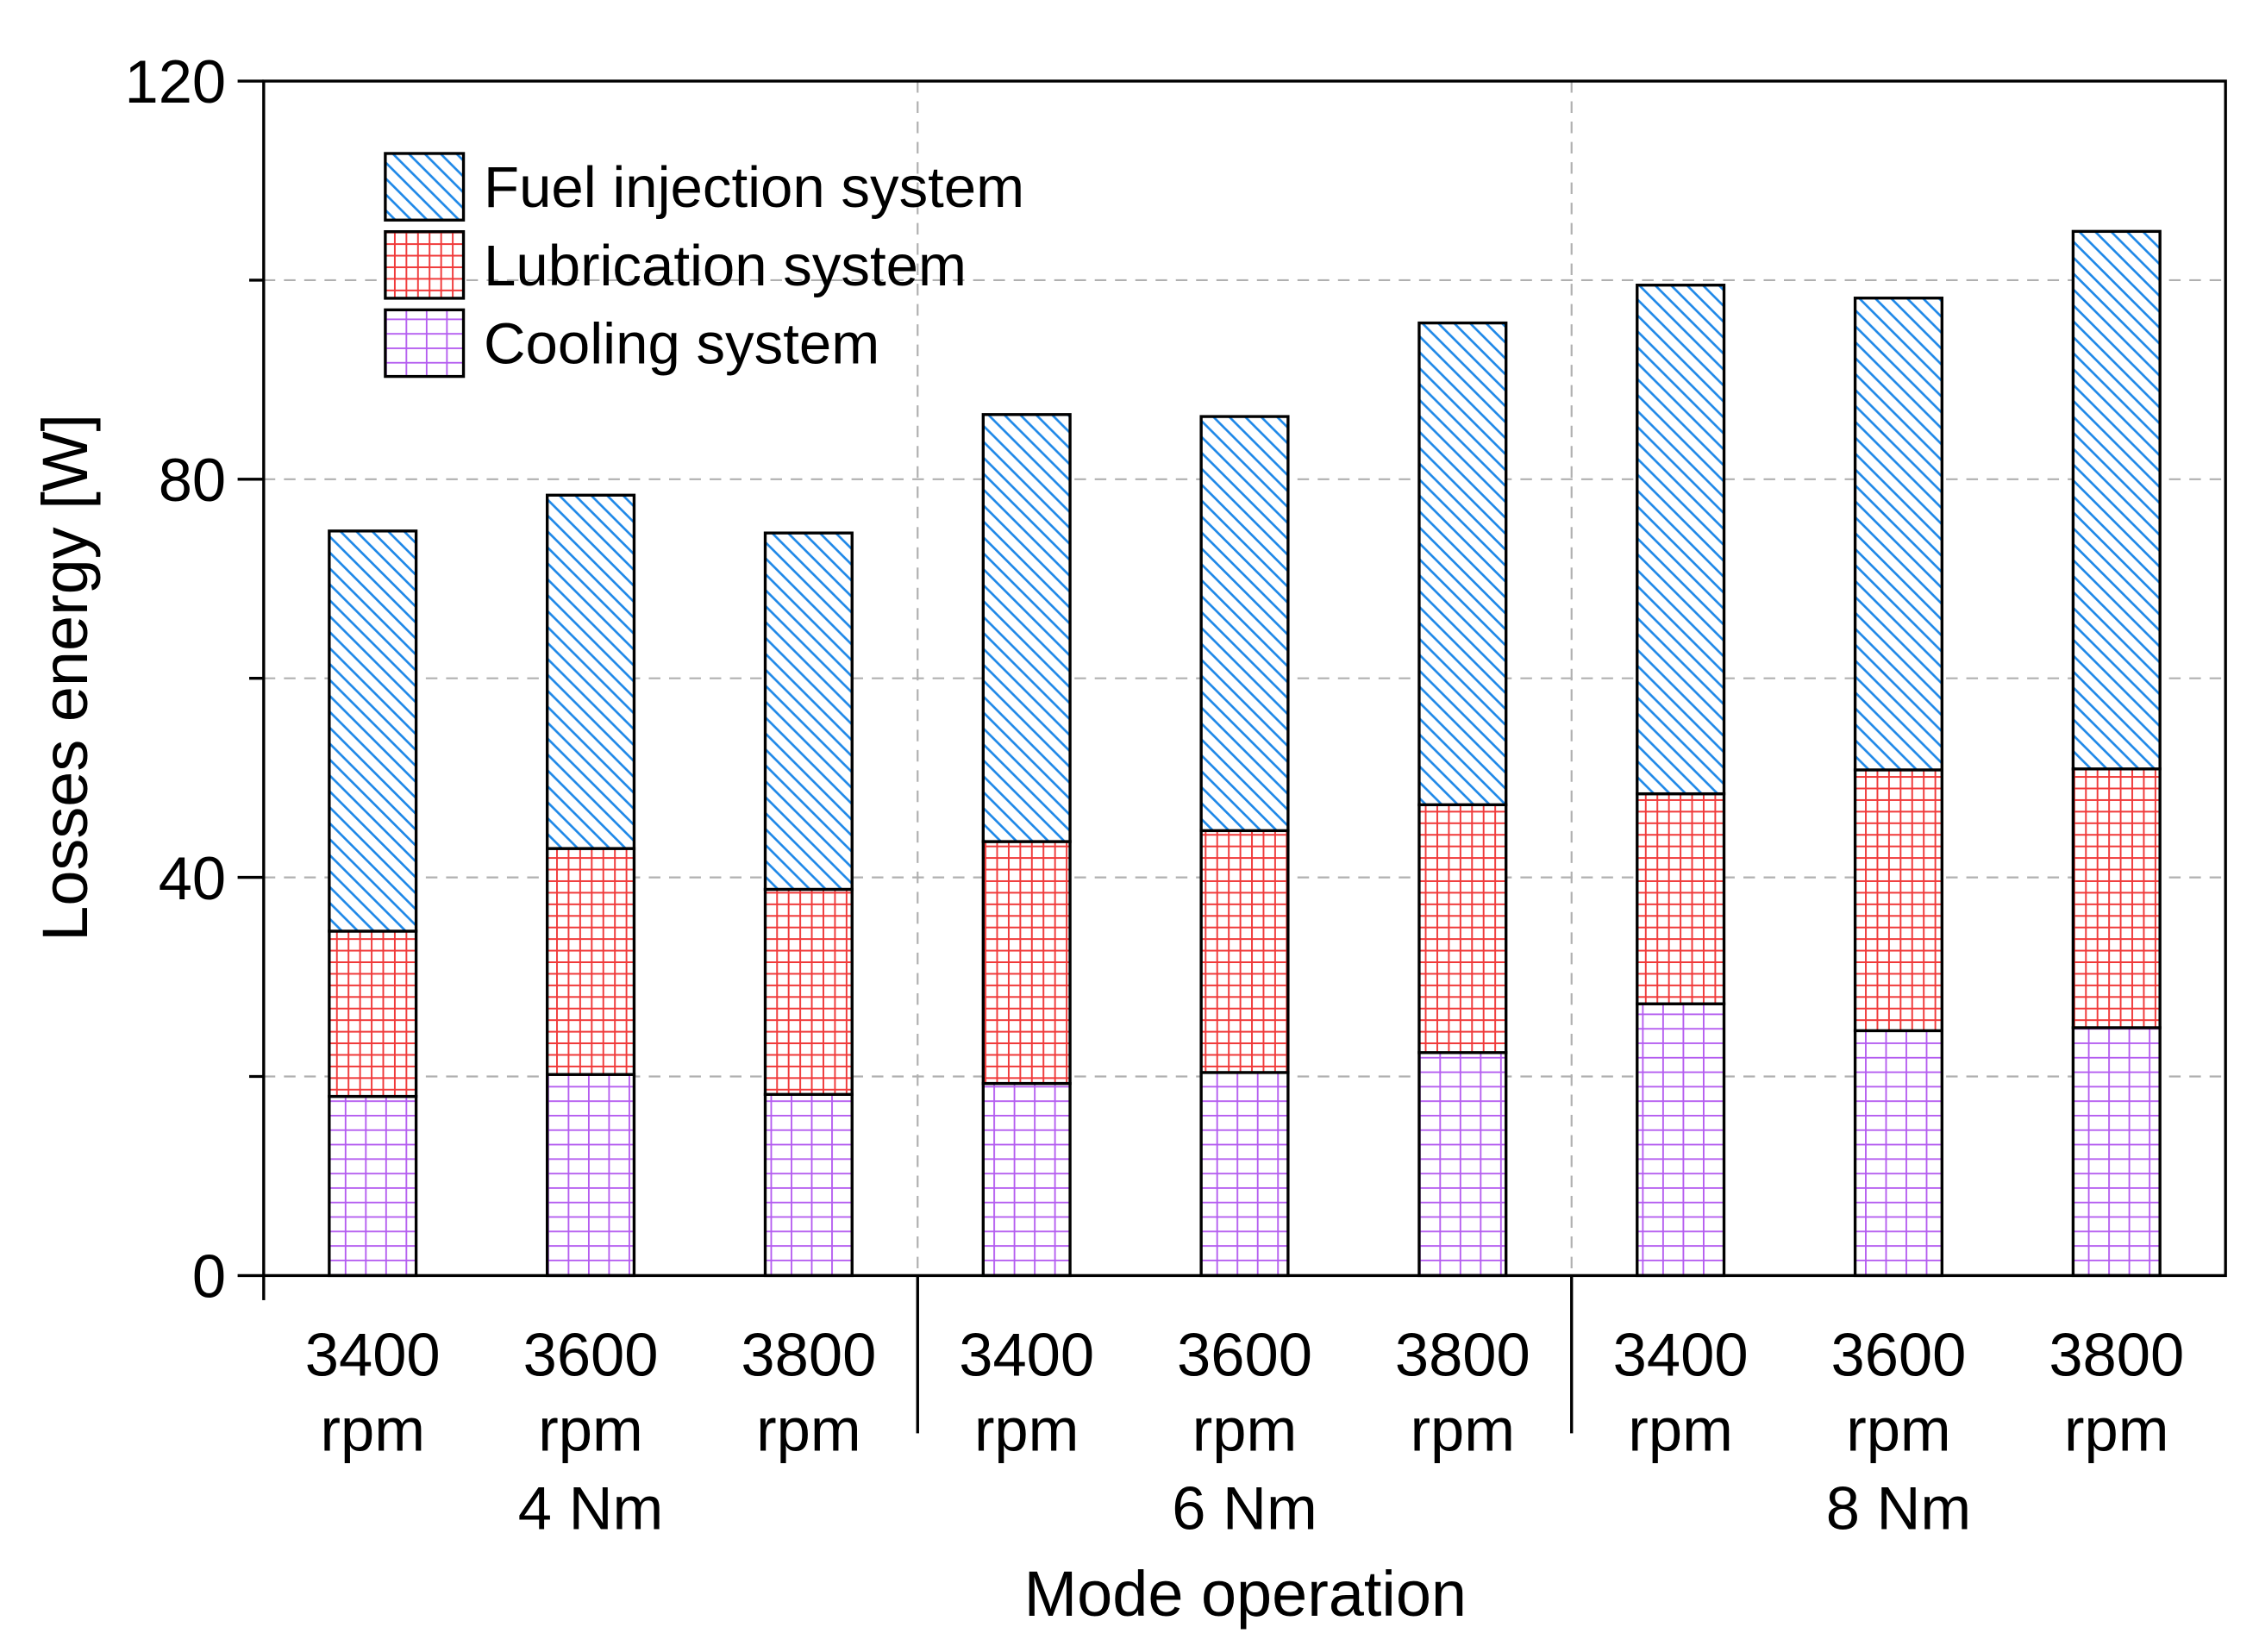 The width and height of the screenshot is (2259, 1652). What do you see at coordinates (681, 343) in the screenshot?
I see `legend-label: Cooling system` at bounding box center [681, 343].